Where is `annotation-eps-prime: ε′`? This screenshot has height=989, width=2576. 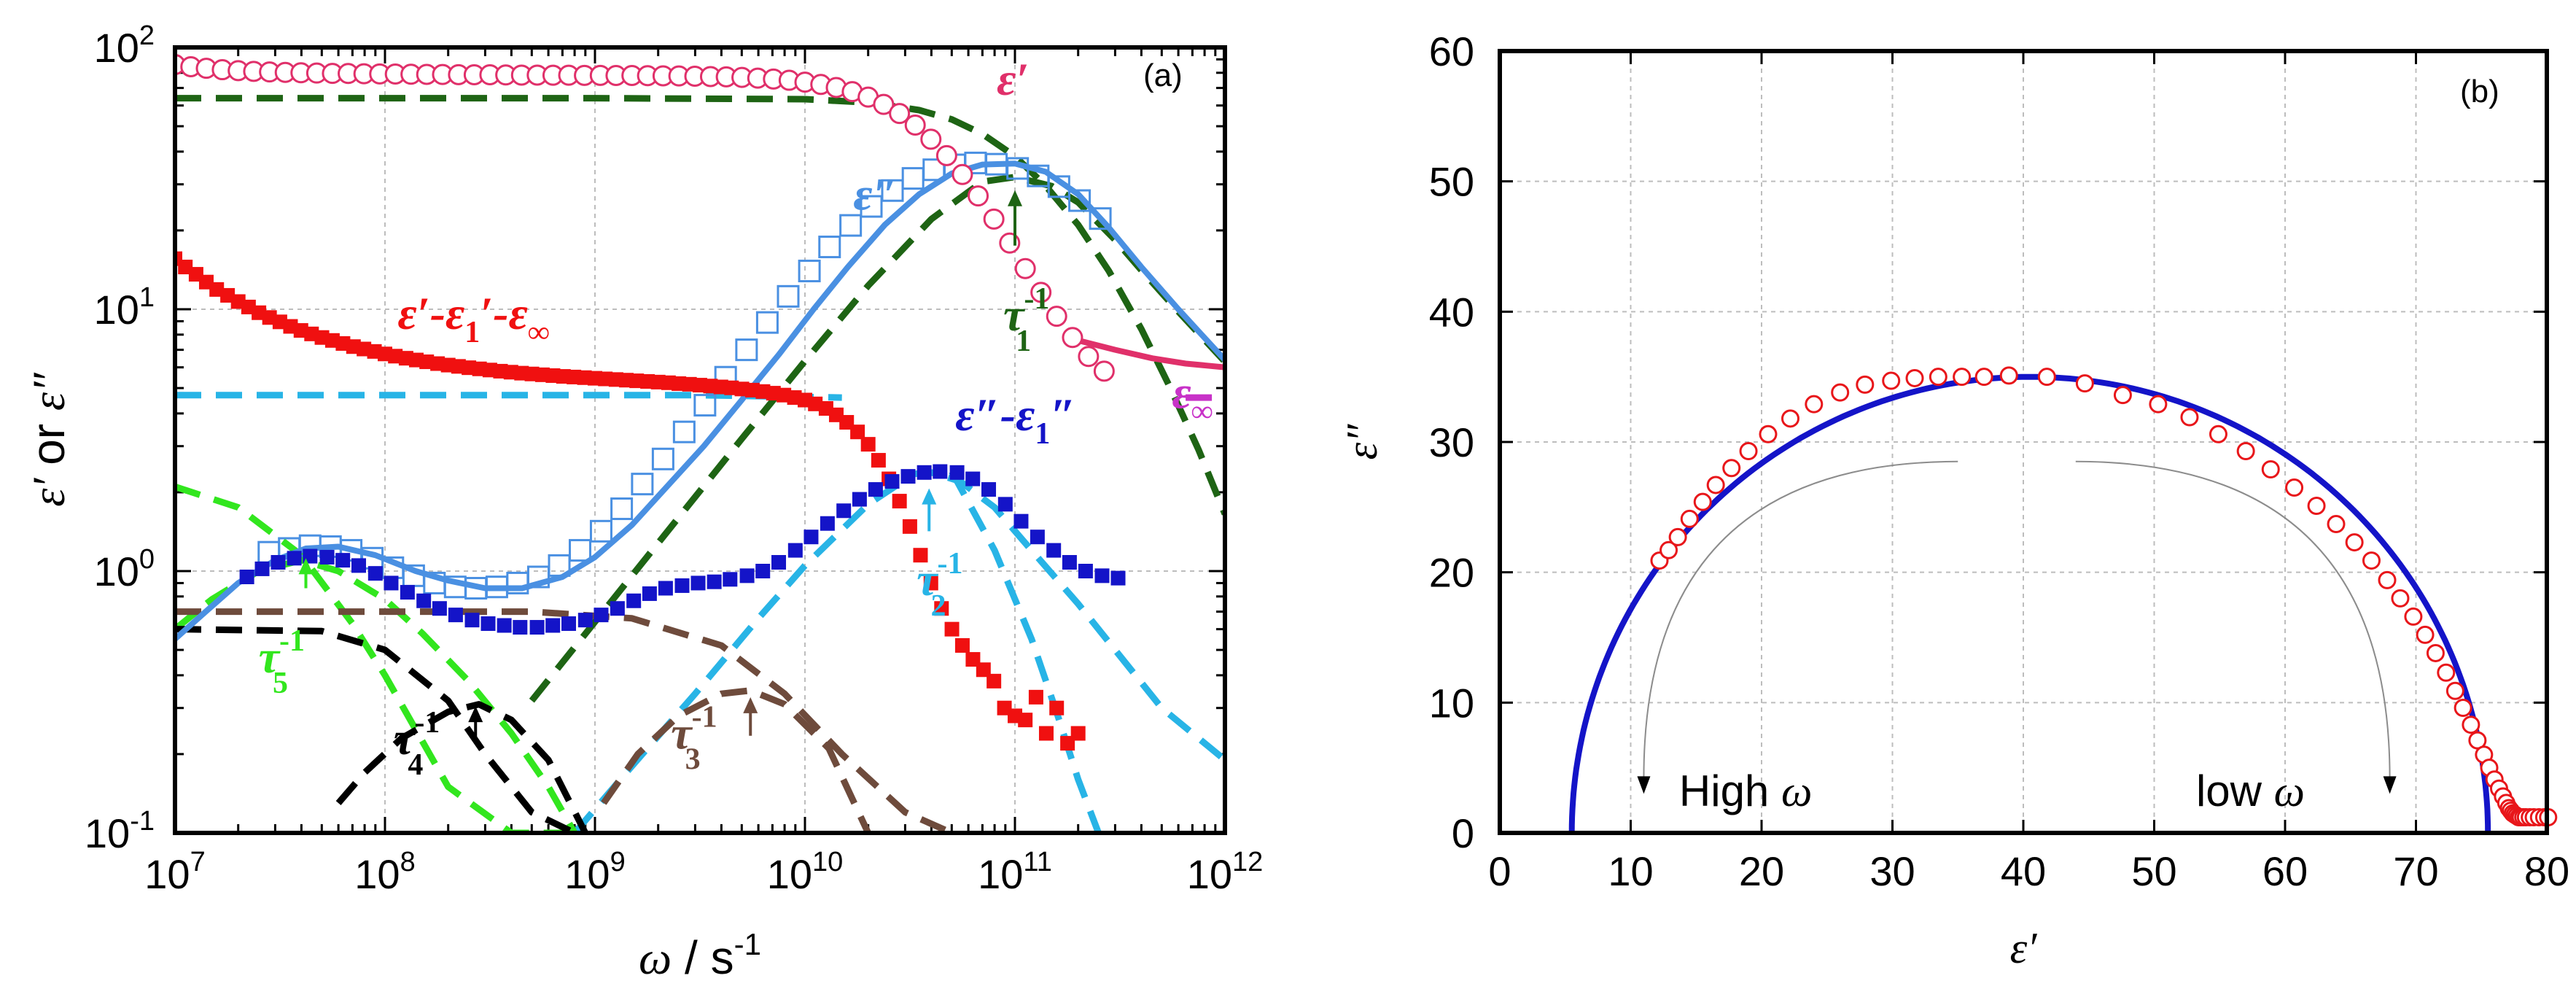 annotation-eps-prime: ε′ is located at coordinates (1013, 79).